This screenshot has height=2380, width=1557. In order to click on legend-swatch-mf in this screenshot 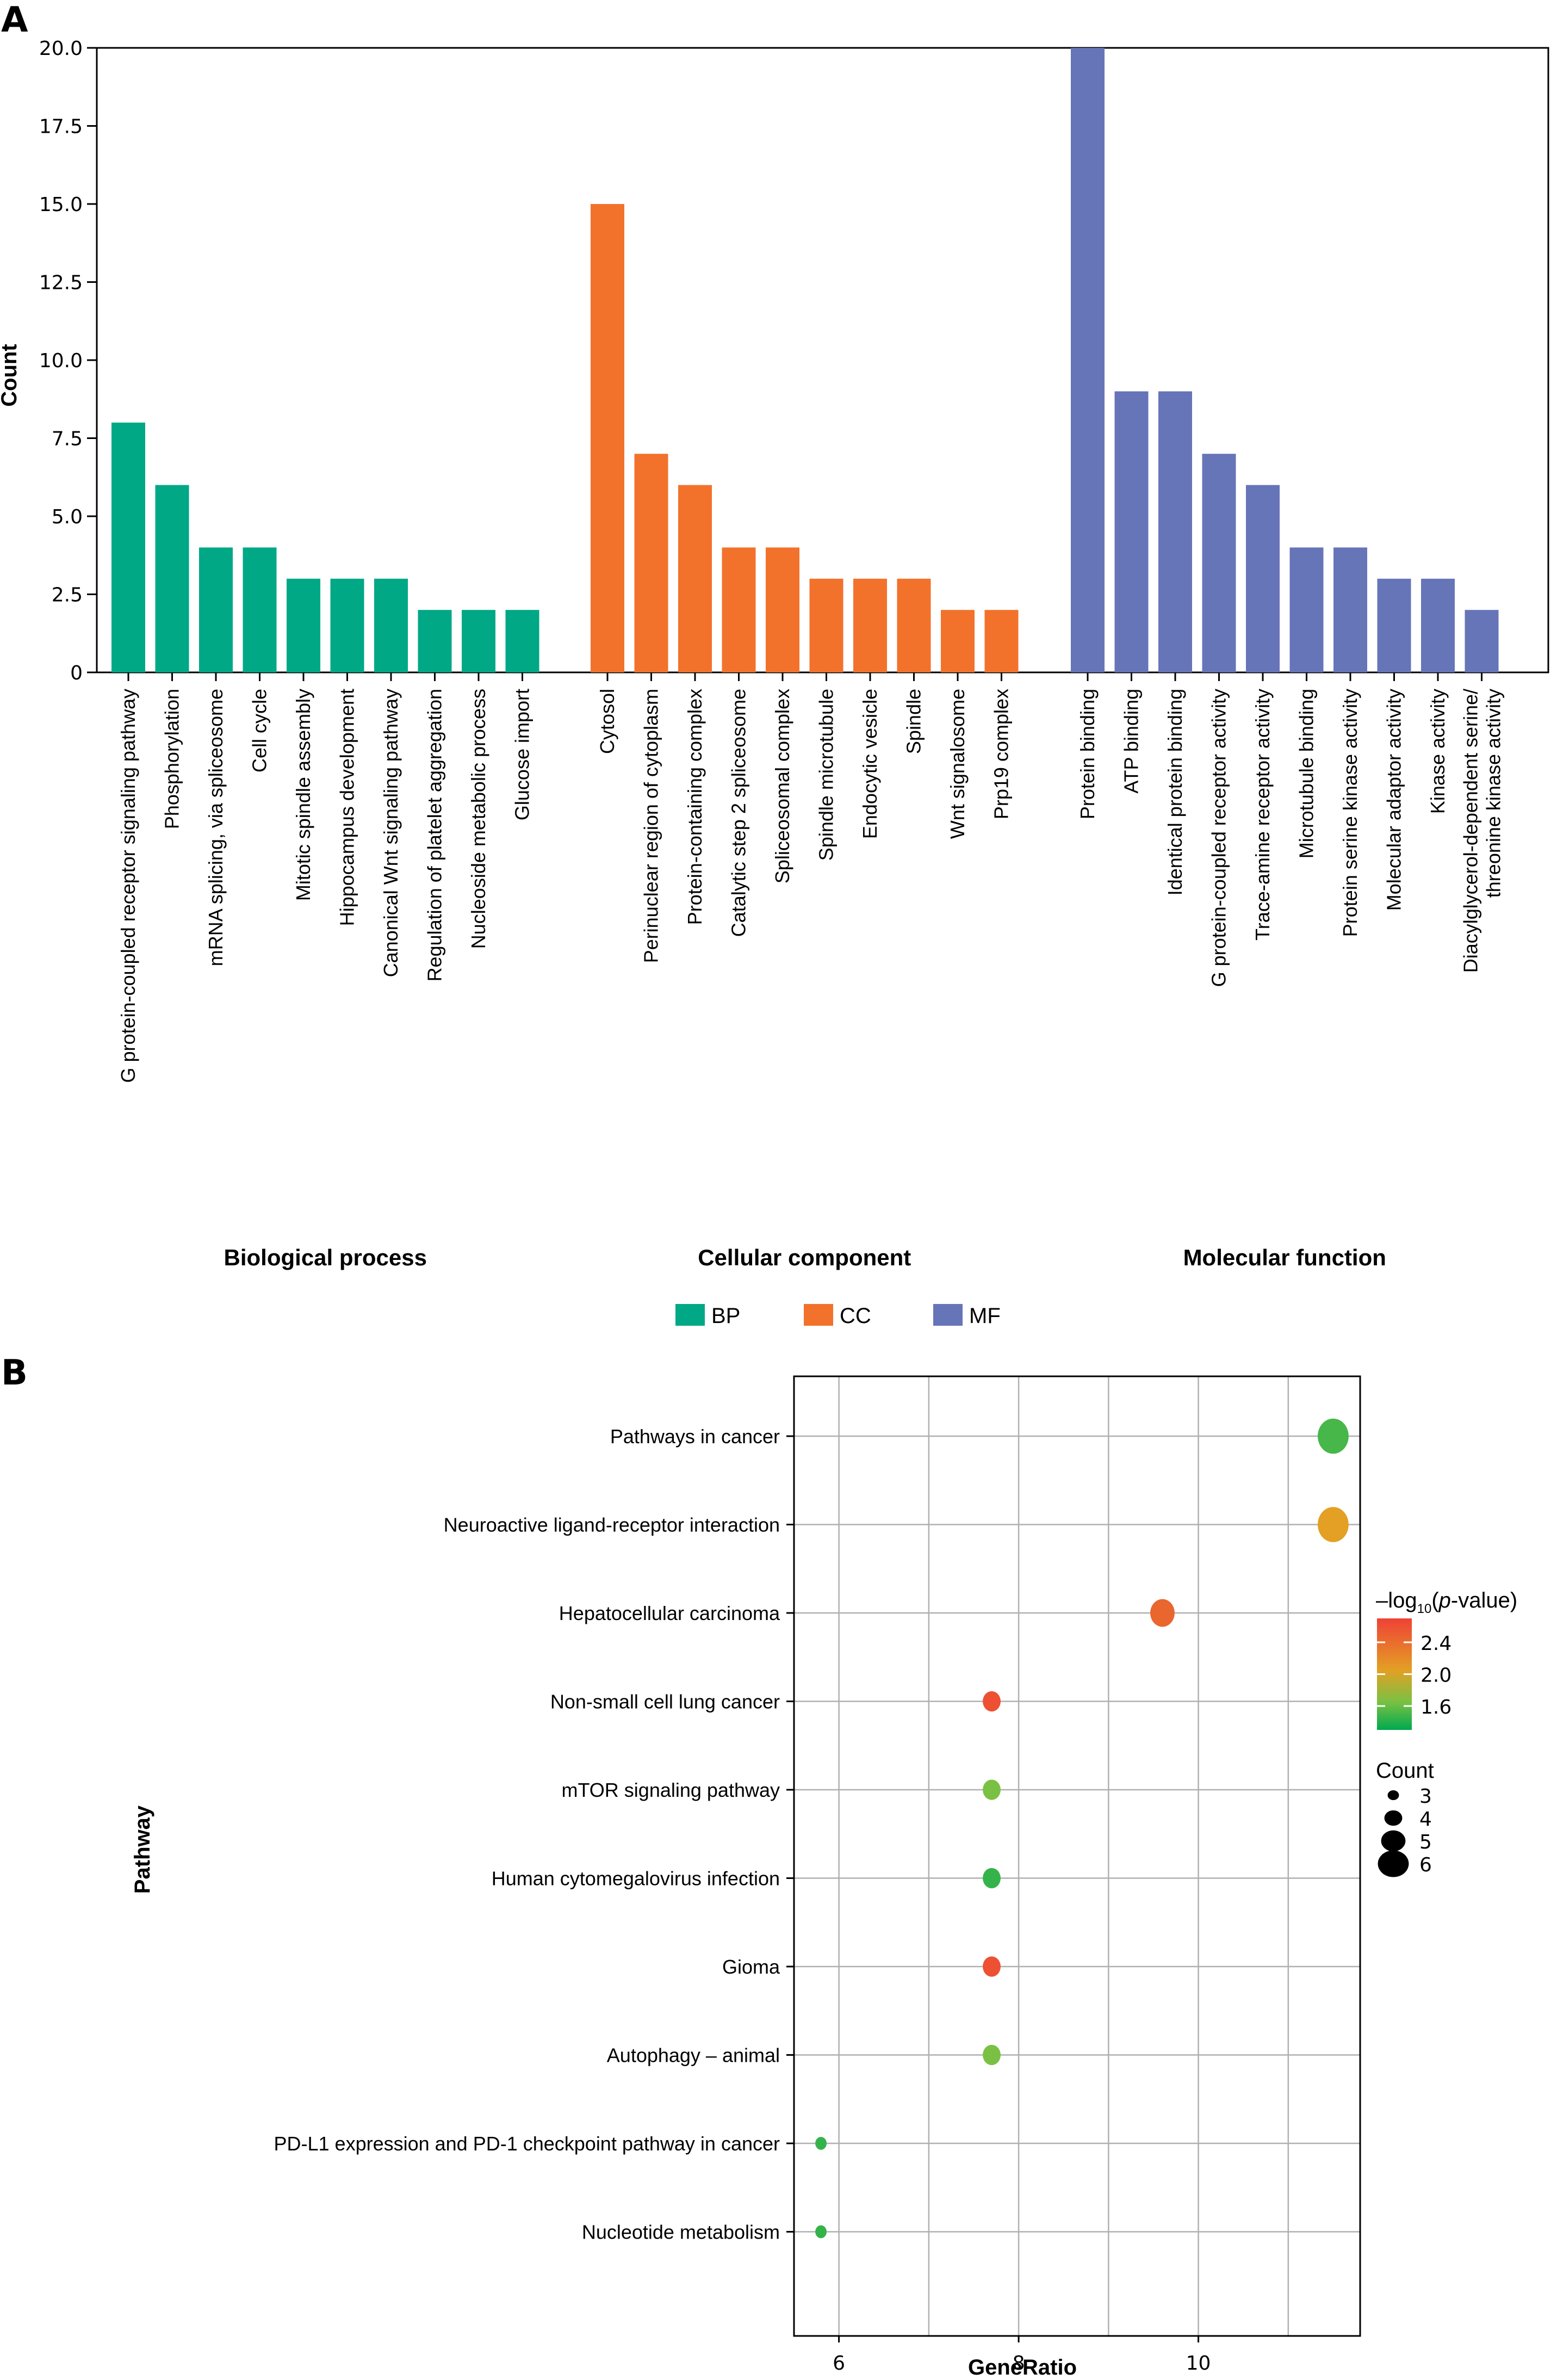, I will do `click(948, 1315)`.